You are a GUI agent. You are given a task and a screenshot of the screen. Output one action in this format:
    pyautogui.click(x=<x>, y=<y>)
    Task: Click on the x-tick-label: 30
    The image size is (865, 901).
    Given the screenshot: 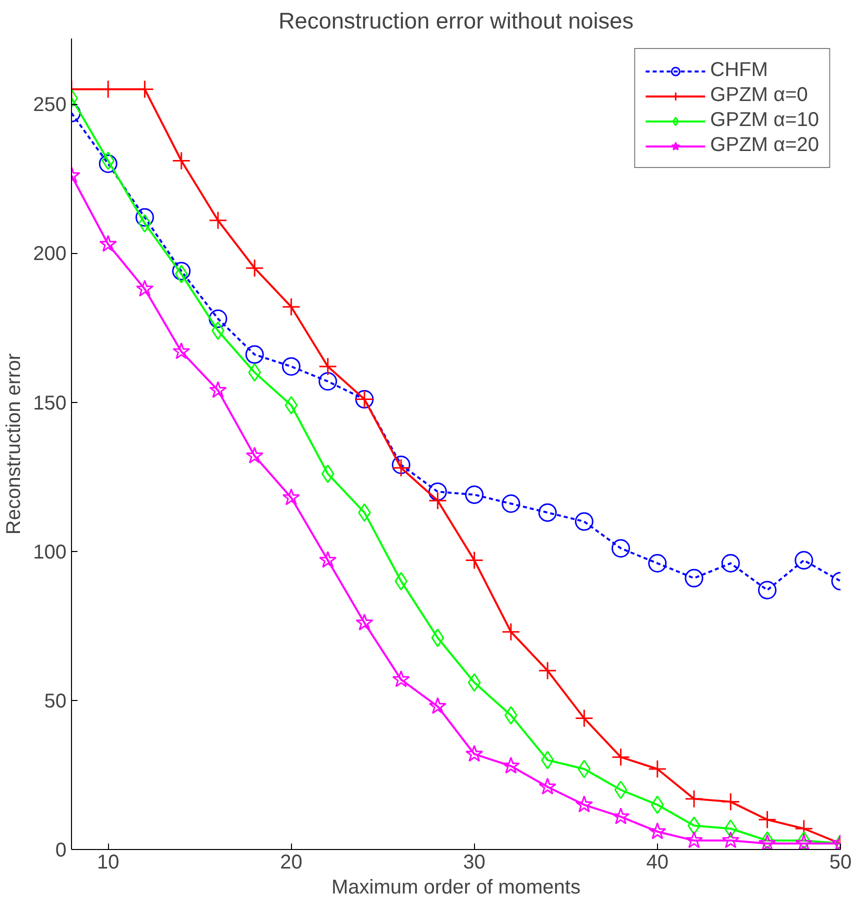 What is the action you would take?
    pyautogui.click(x=474, y=863)
    